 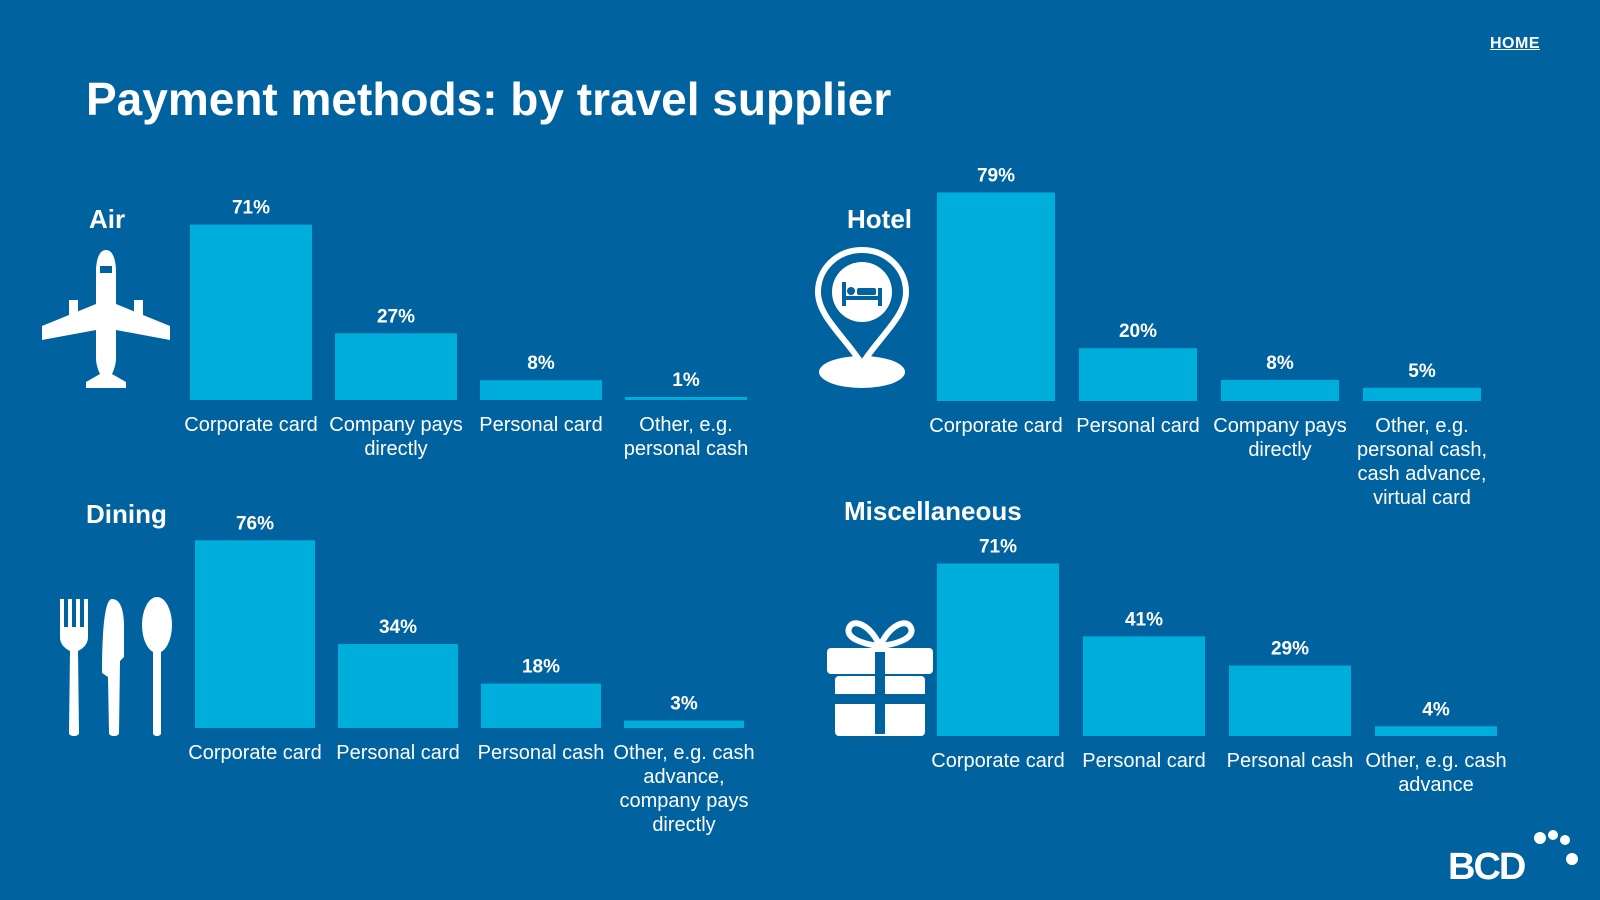 What do you see at coordinates (397, 753) in the screenshot?
I see `dining-category-label-2: Personal card` at bounding box center [397, 753].